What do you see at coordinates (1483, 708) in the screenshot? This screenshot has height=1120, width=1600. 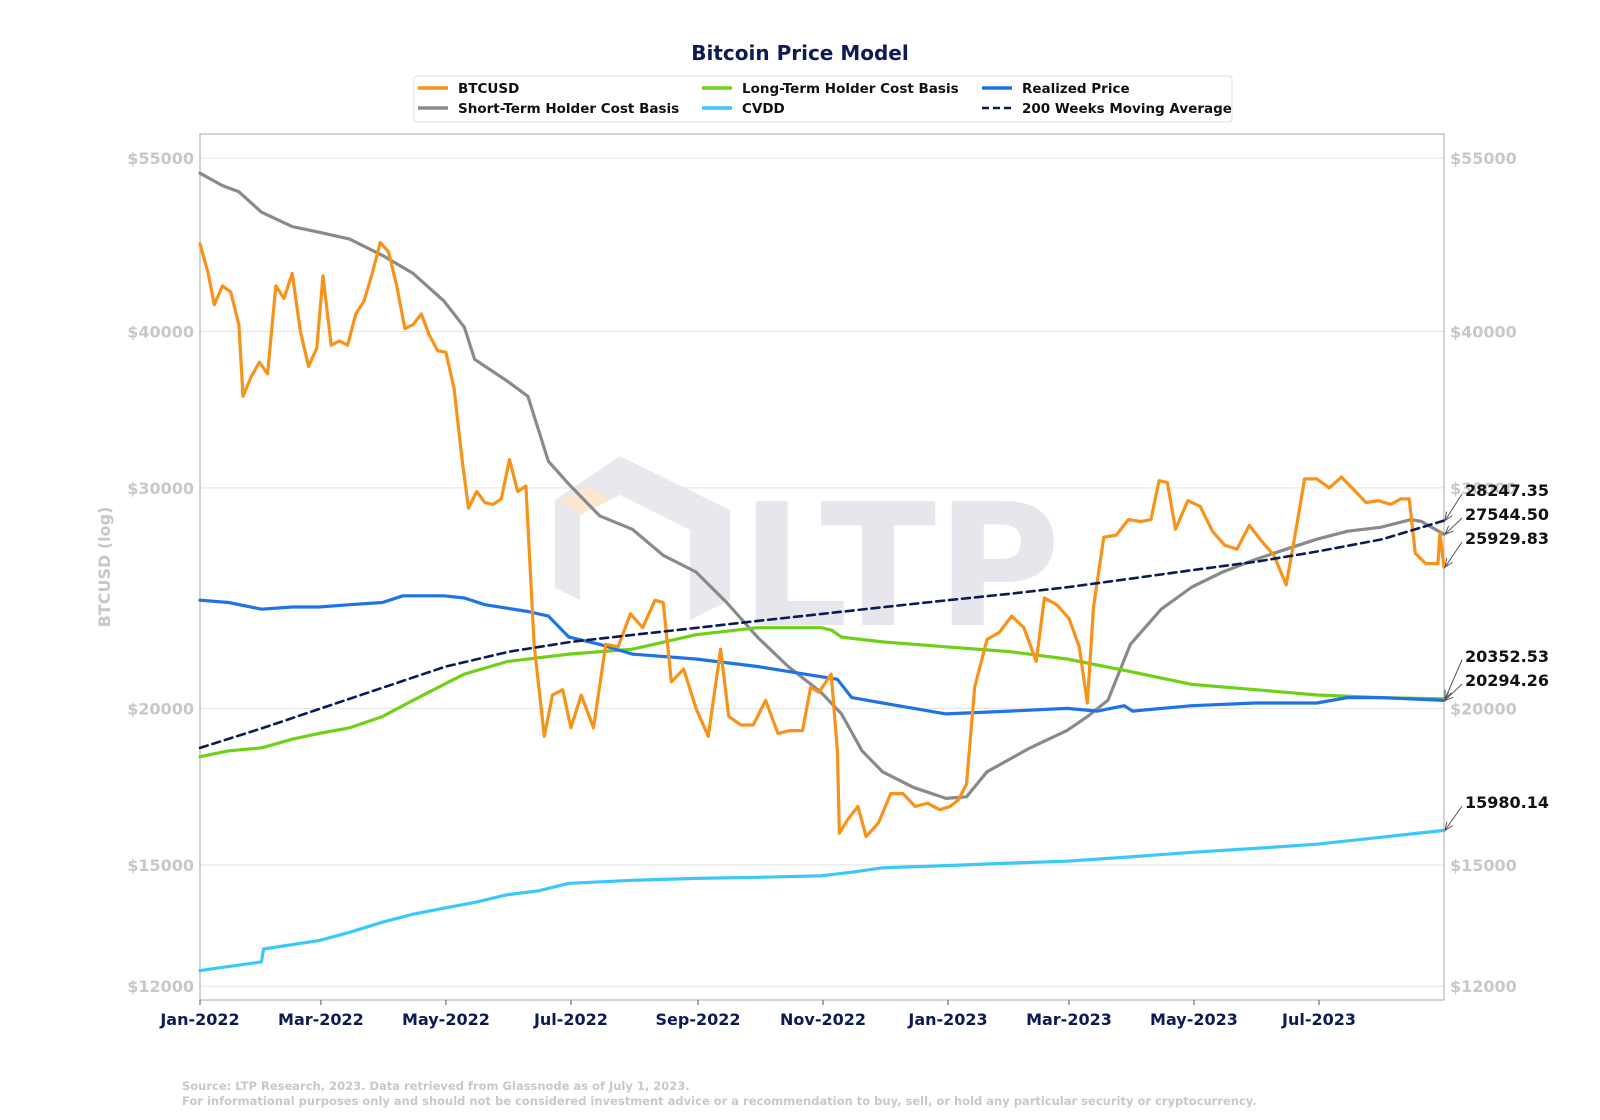 I see `y-tick-label-right: $20000` at bounding box center [1483, 708].